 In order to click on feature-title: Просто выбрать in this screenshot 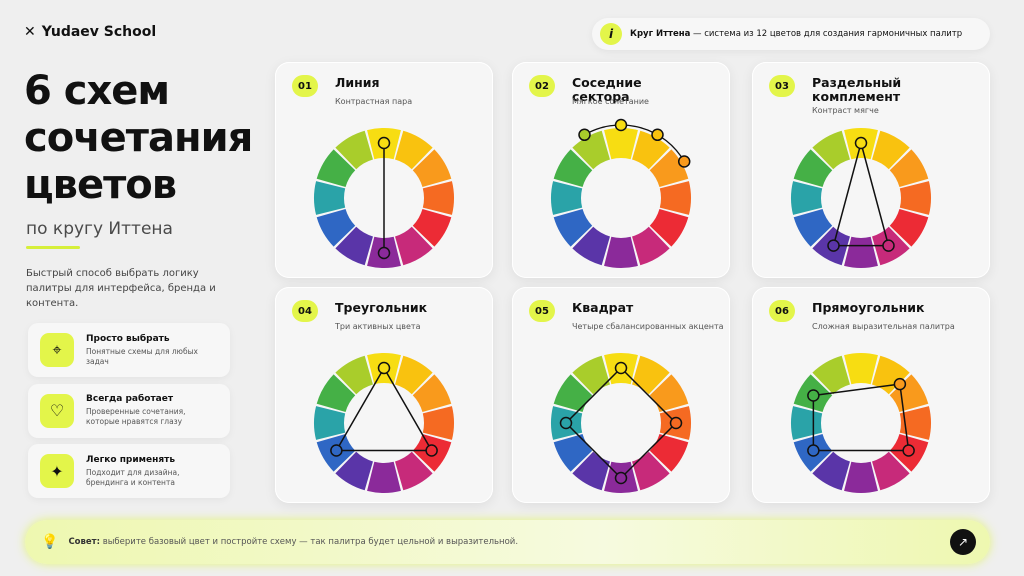, I will do `click(128, 338)`.